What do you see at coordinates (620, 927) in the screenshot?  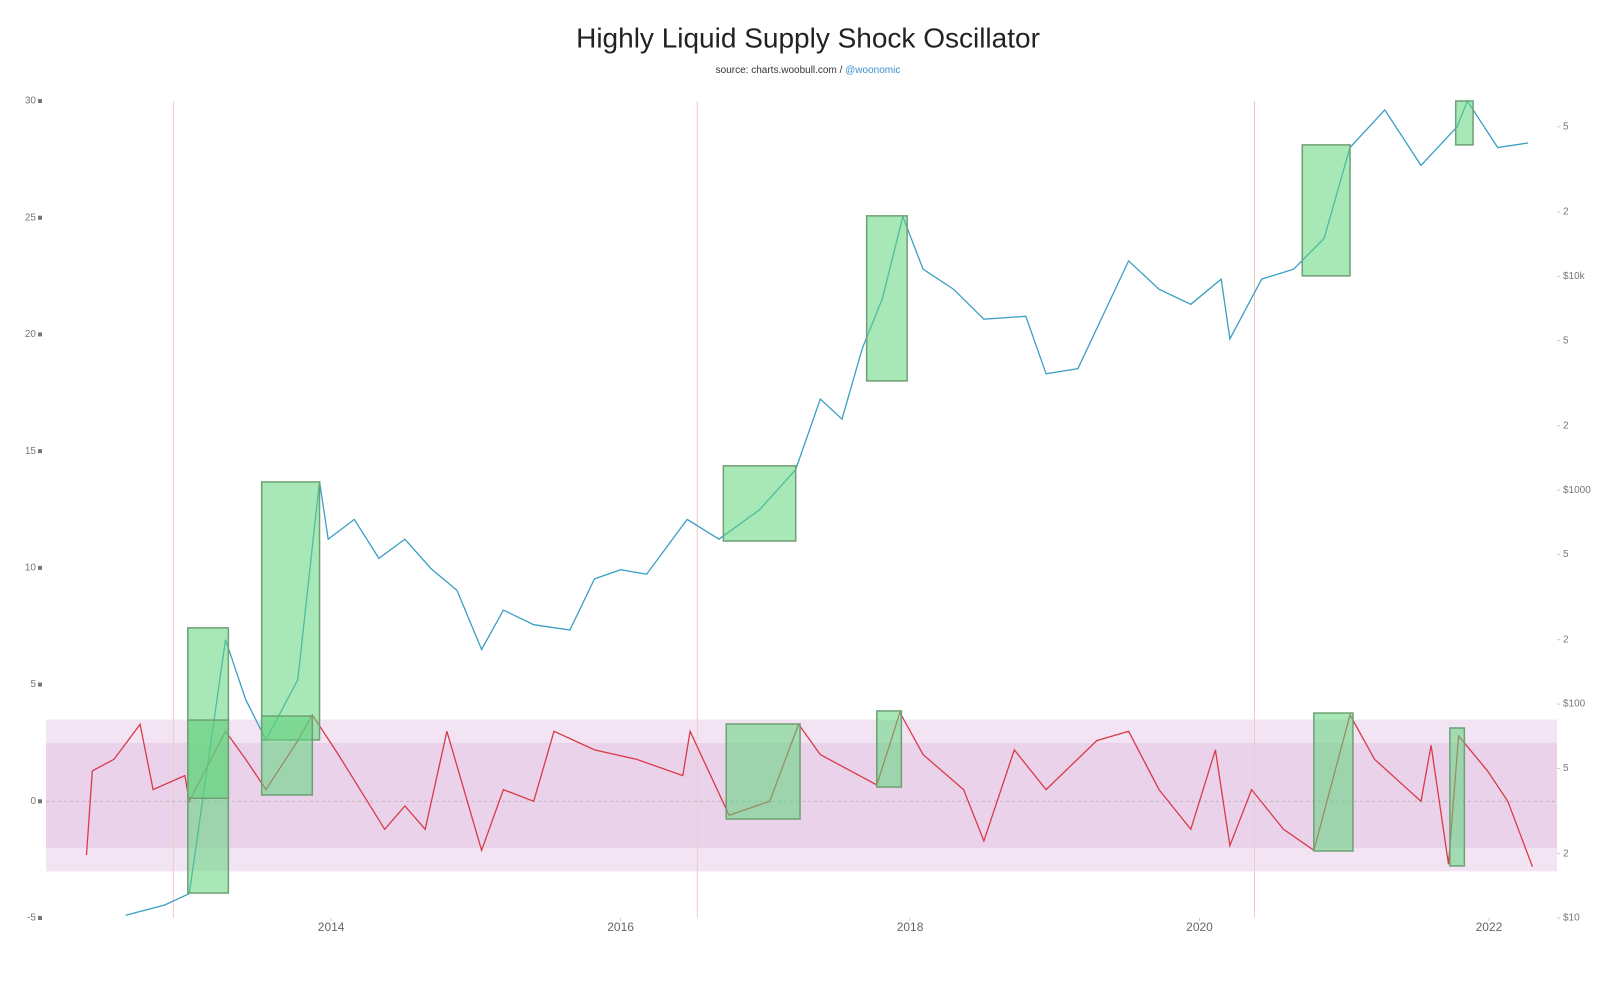 I see `x-tick-label: 2016` at bounding box center [620, 927].